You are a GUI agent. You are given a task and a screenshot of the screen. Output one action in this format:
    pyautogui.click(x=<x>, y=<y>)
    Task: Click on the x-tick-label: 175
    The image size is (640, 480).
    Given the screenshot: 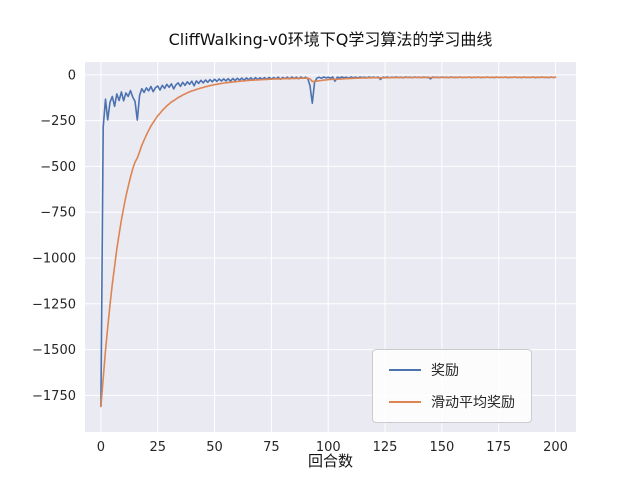 What is the action you would take?
    pyautogui.click(x=498, y=447)
    